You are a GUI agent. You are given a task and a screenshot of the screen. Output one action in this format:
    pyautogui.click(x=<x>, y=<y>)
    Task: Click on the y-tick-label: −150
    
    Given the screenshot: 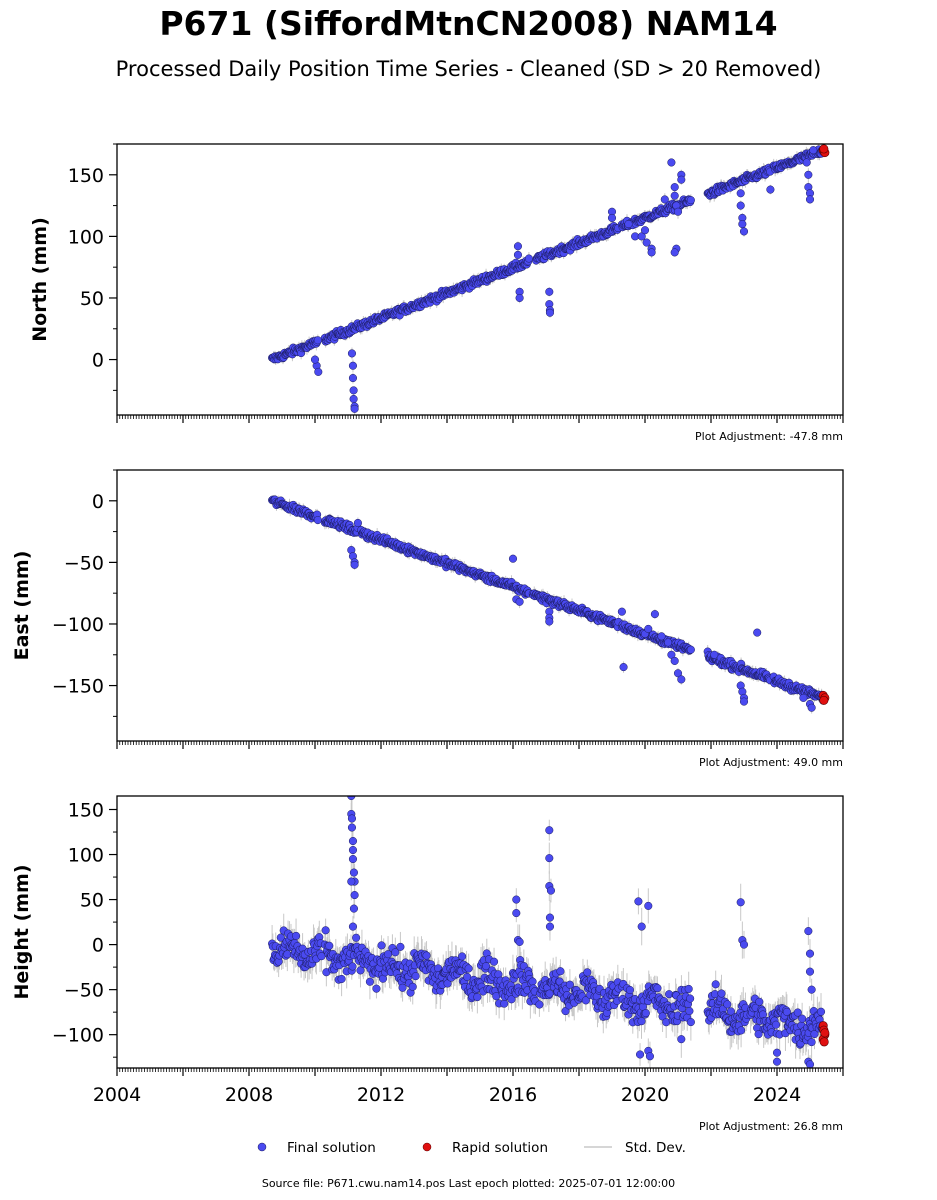 What is the action you would take?
    pyautogui.click(x=78, y=687)
    